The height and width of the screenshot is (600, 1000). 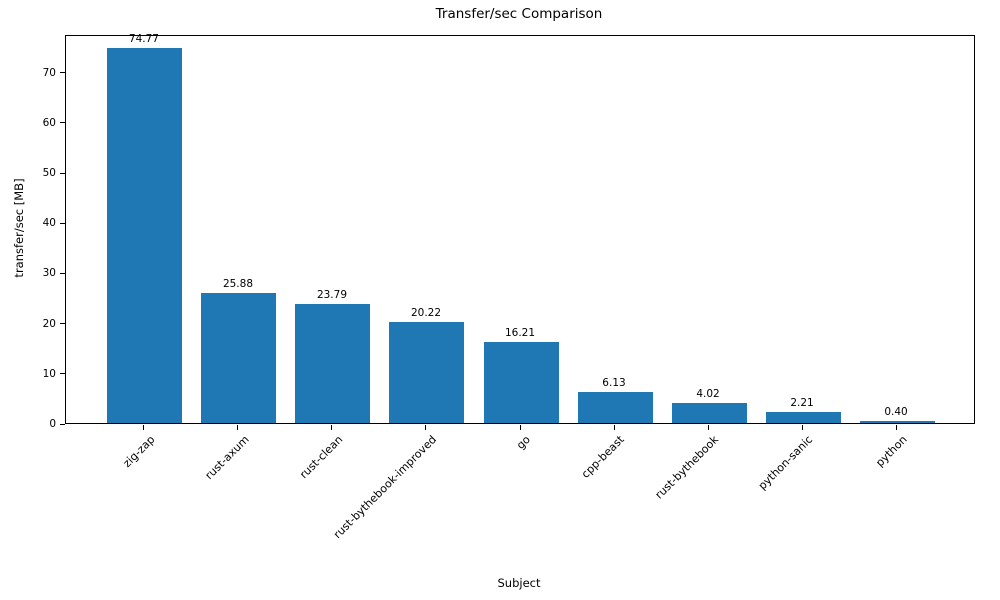 What do you see at coordinates (52, 424) in the screenshot?
I see `y-tick-label: 0` at bounding box center [52, 424].